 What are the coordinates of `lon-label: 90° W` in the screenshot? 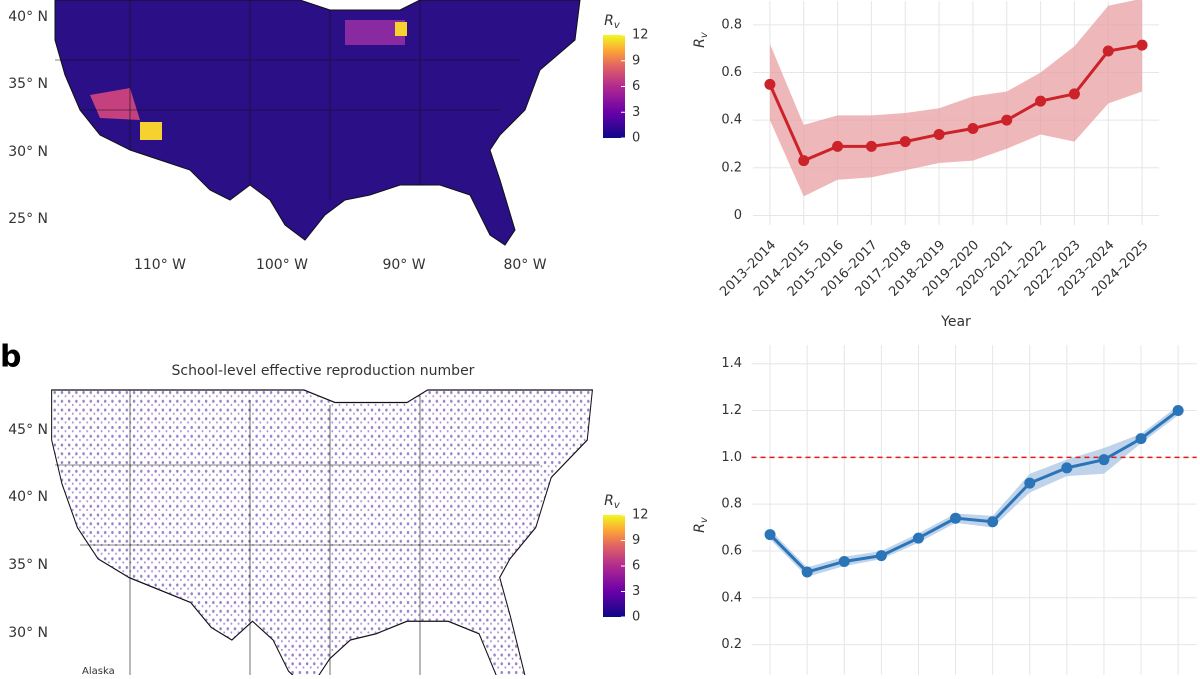 It's located at (403, 265).